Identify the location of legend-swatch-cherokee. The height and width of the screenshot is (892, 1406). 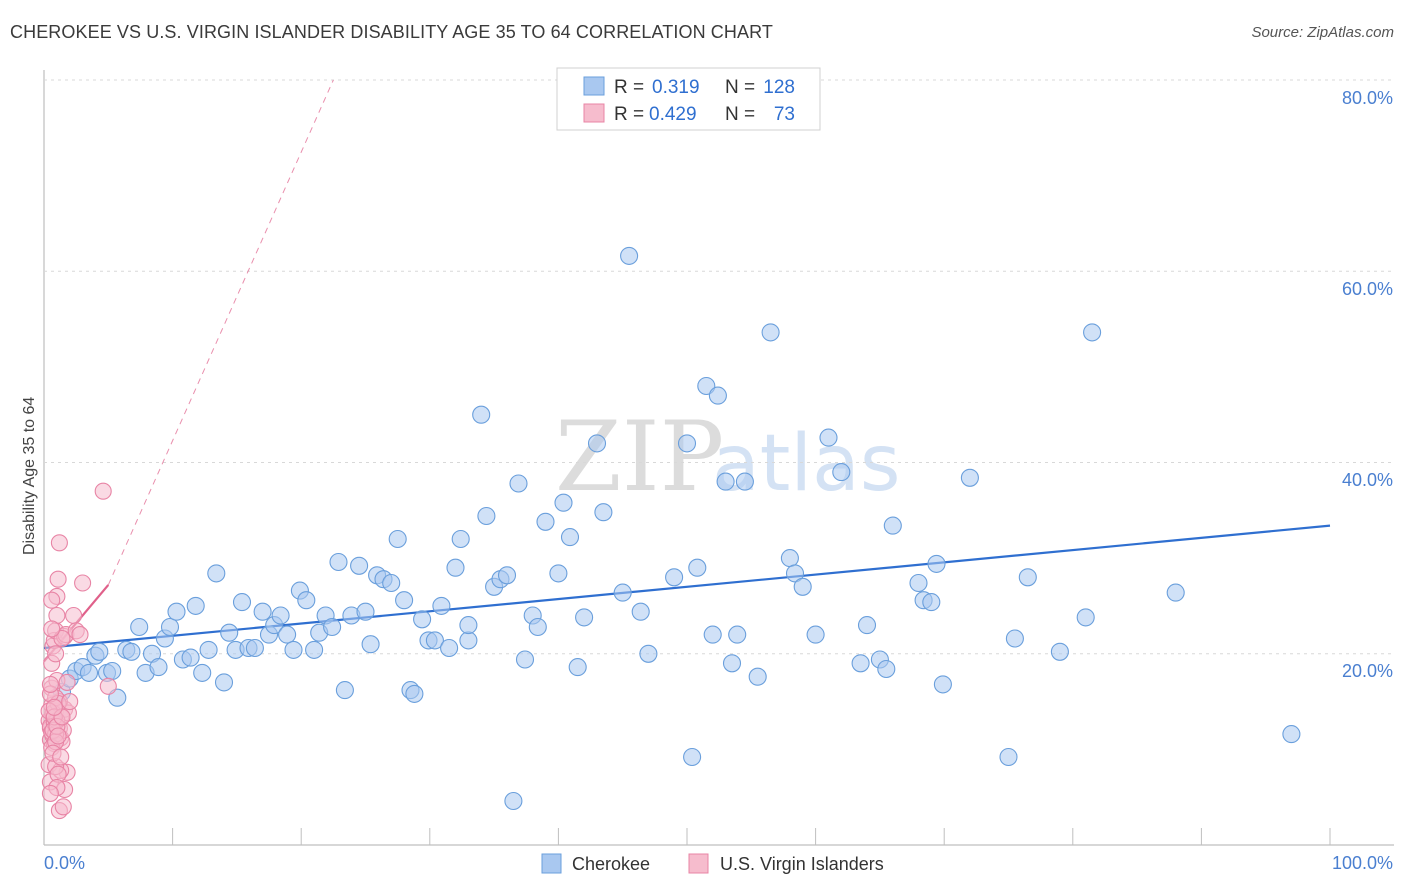
(551, 863).